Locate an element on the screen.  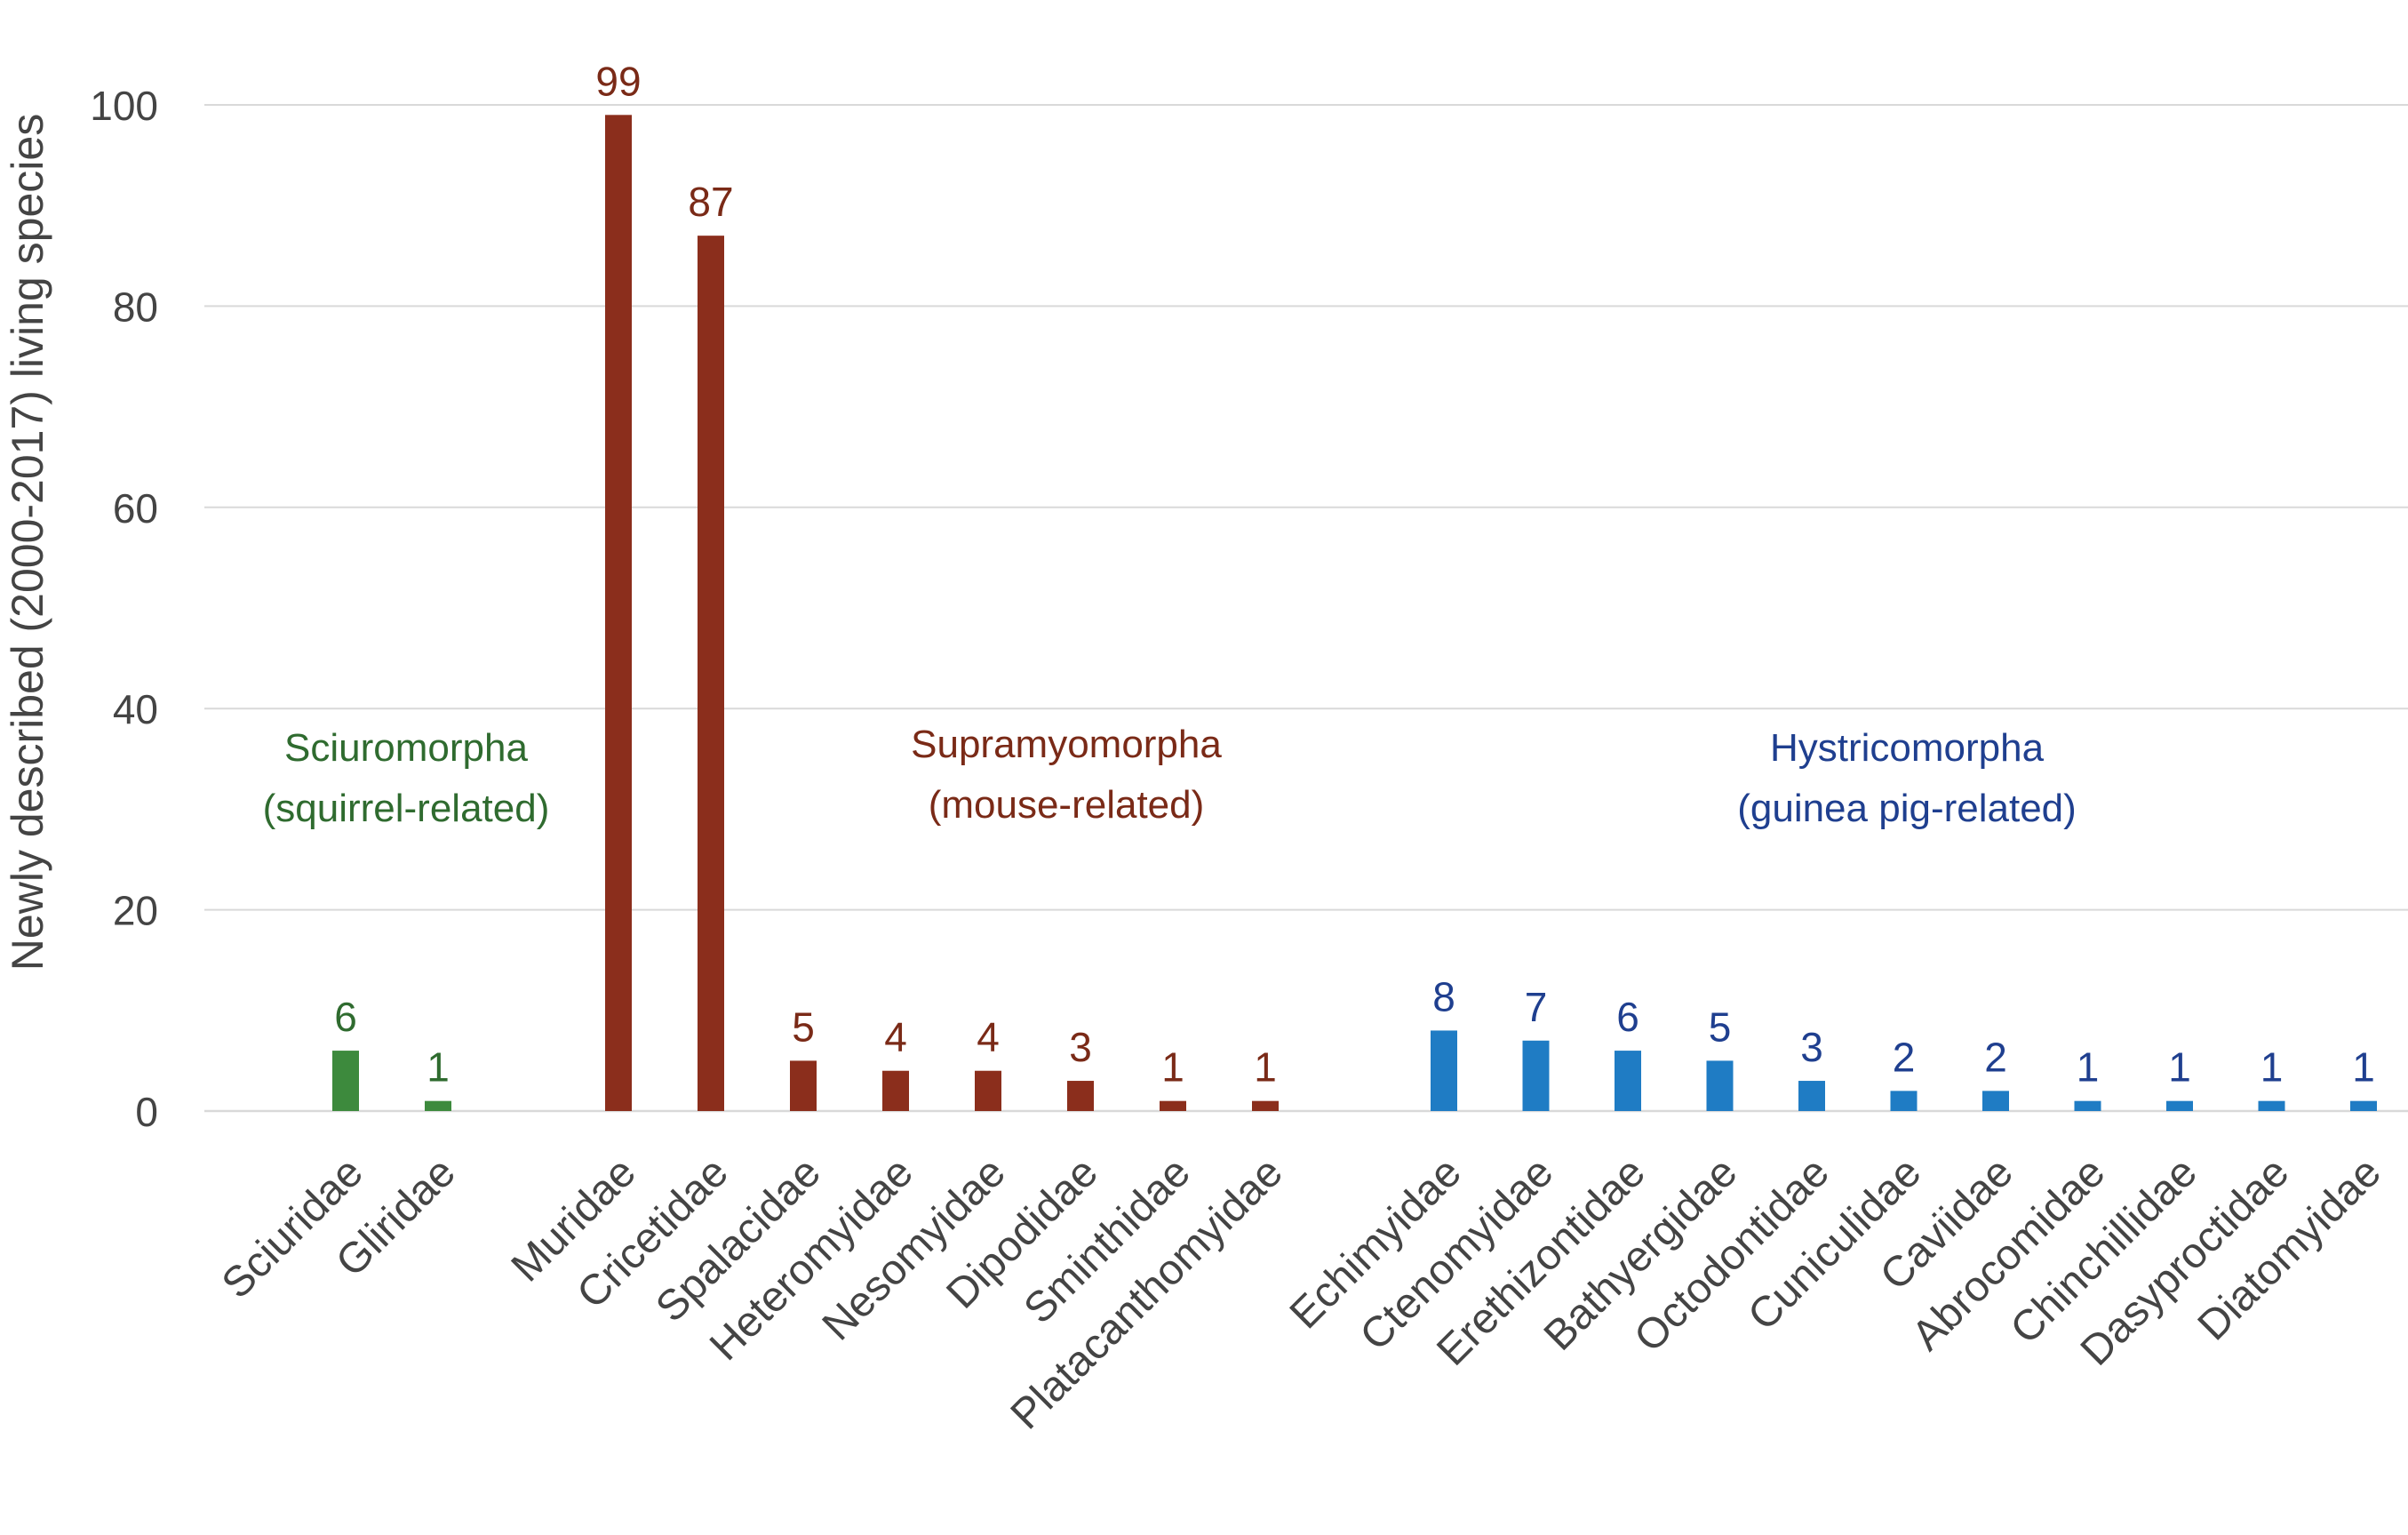
bar-octodontidae is located at coordinates (1811, 1096).